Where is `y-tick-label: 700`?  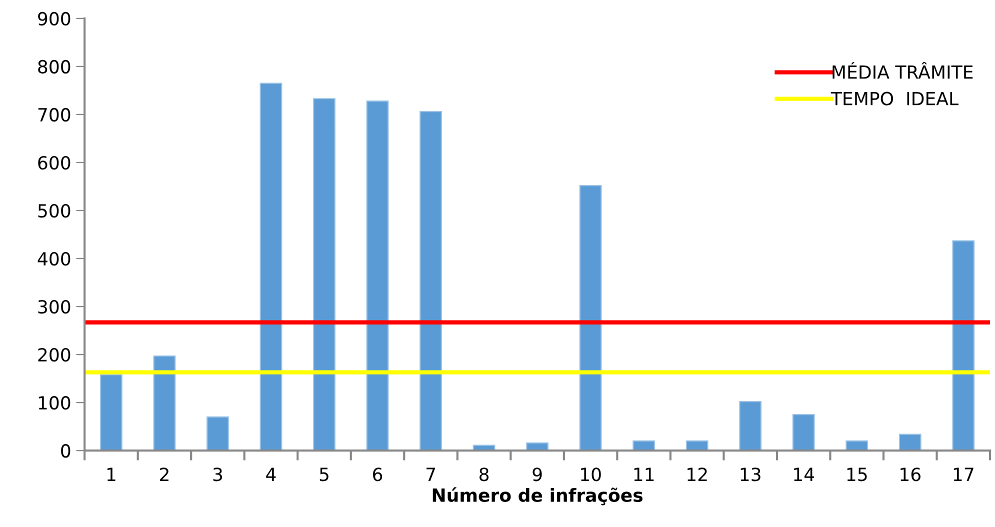 y-tick-label: 700 is located at coordinates (54, 115).